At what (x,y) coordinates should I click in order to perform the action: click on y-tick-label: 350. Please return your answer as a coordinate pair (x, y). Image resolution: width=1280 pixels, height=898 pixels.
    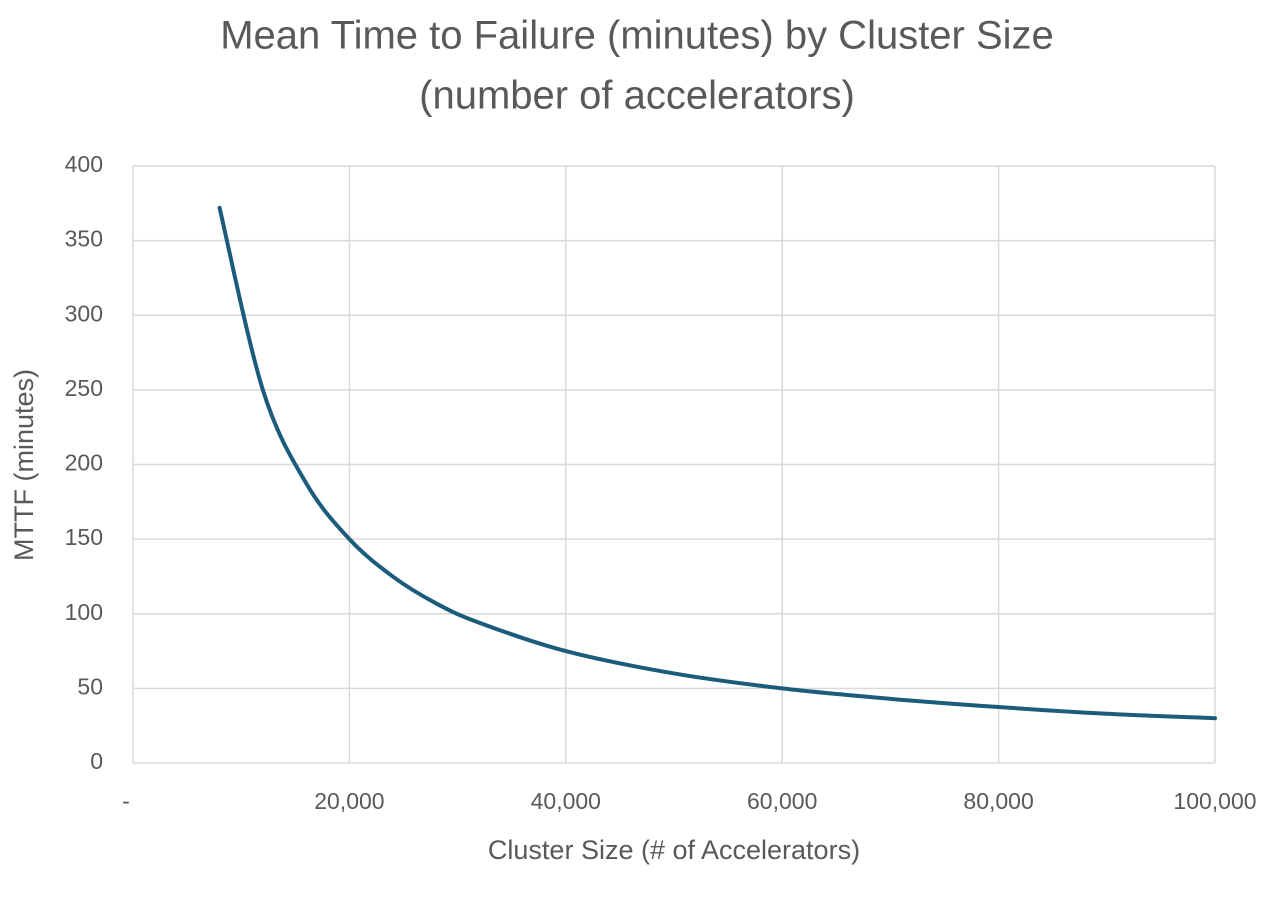
    Looking at the image, I should click on (84, 239).